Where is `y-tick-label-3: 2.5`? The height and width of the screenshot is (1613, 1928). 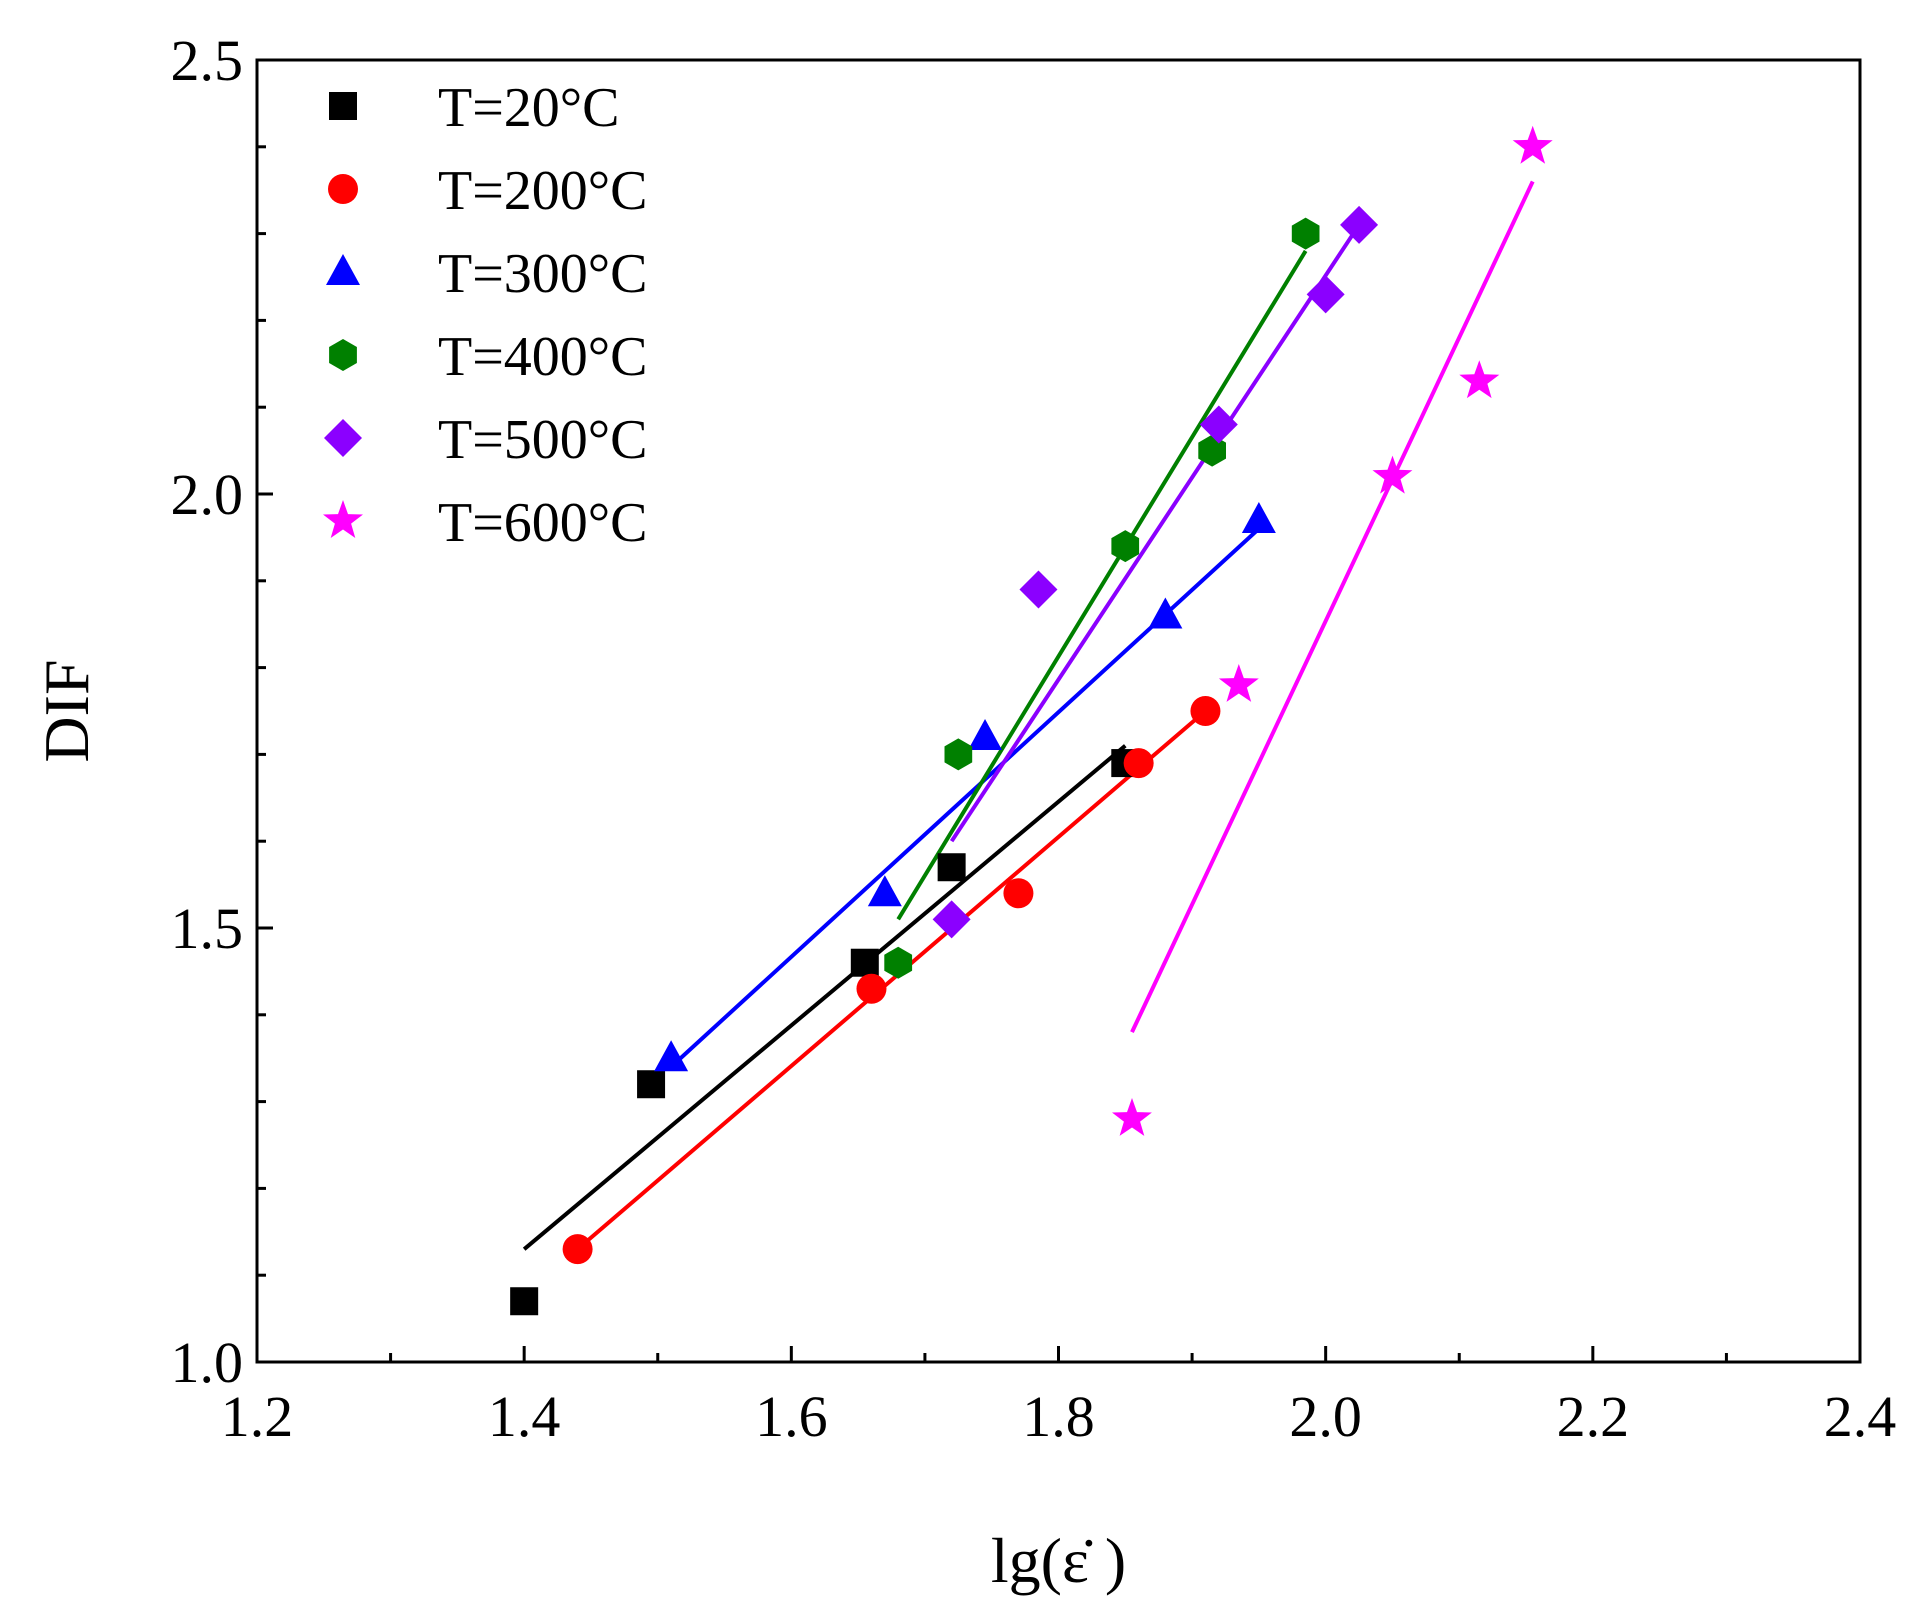
y-tick-label-3: 2.5 is located at coordinates (207, 60).